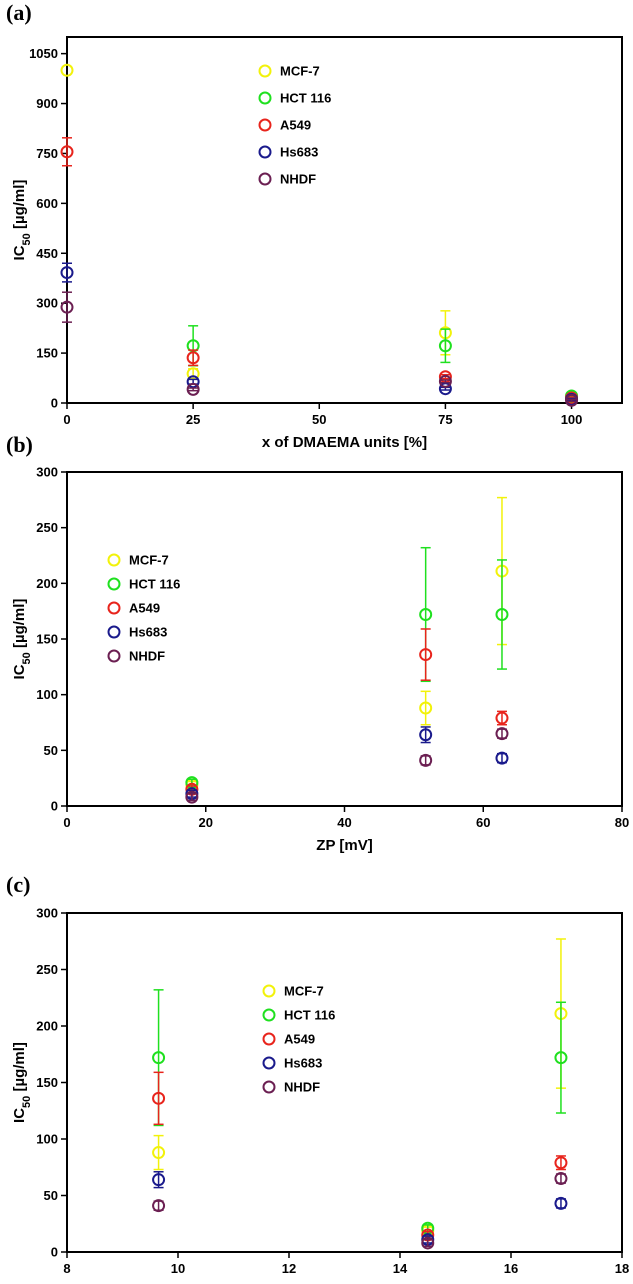 This screenshot has width=633, height=1284. Describe the element at coordinates (400, 1268) in the screenshot. I see `x-tick-label: 14` at that location.